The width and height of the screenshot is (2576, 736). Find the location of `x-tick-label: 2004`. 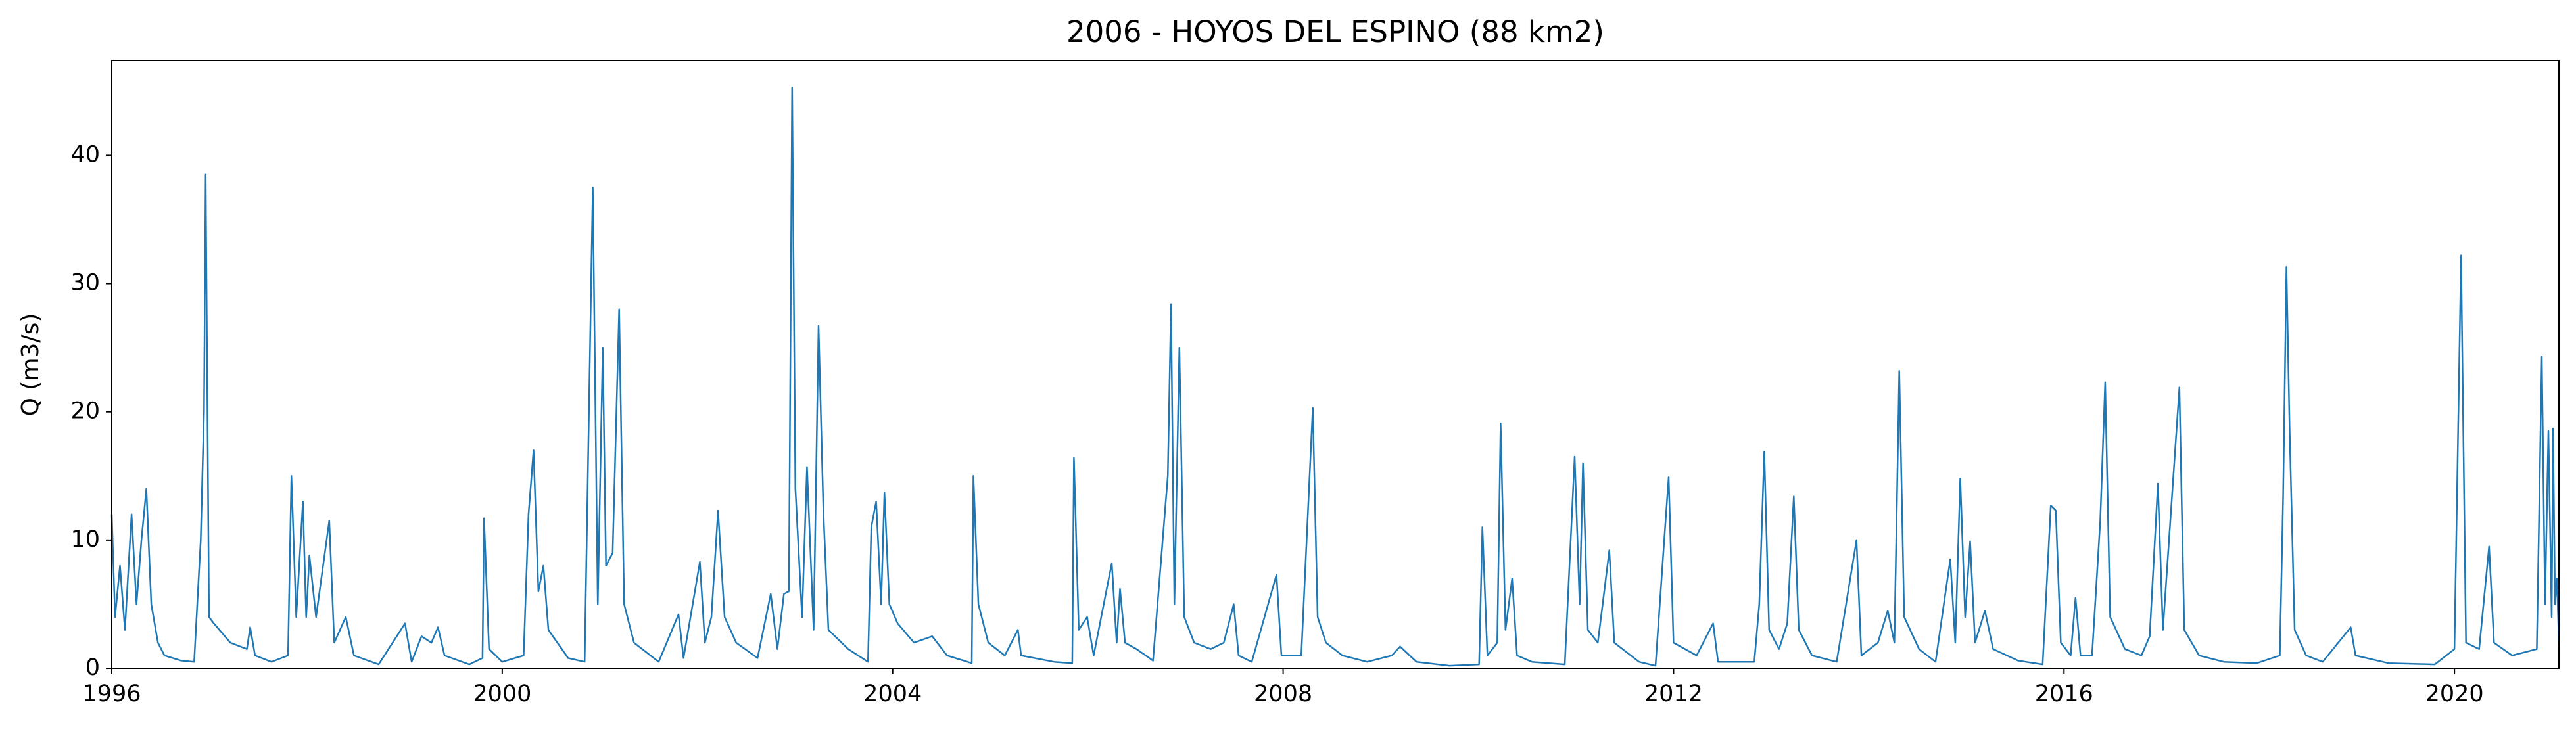

x-tick-label: 2004 is located at coordinates (893, 694).